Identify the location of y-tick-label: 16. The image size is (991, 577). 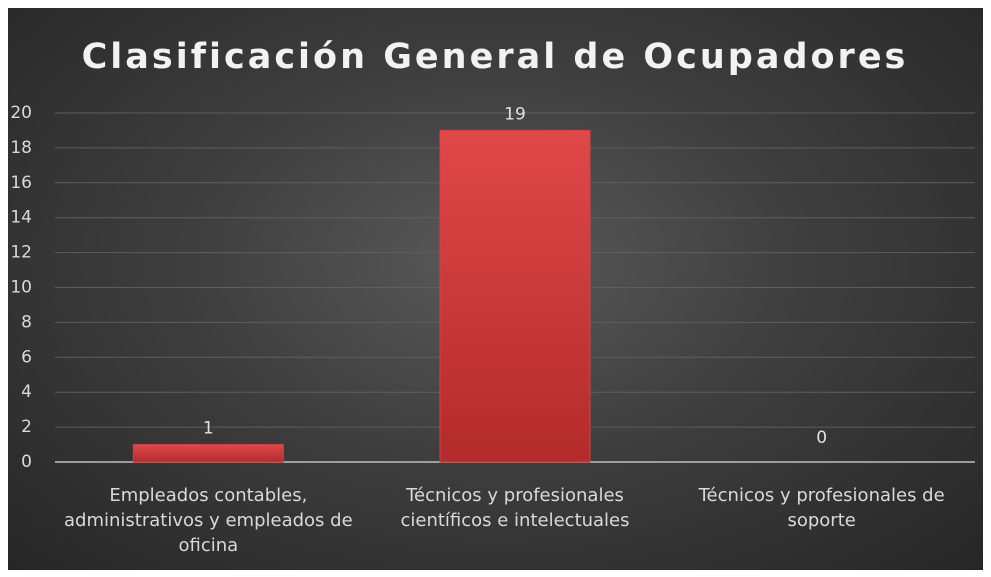
(21, 183).